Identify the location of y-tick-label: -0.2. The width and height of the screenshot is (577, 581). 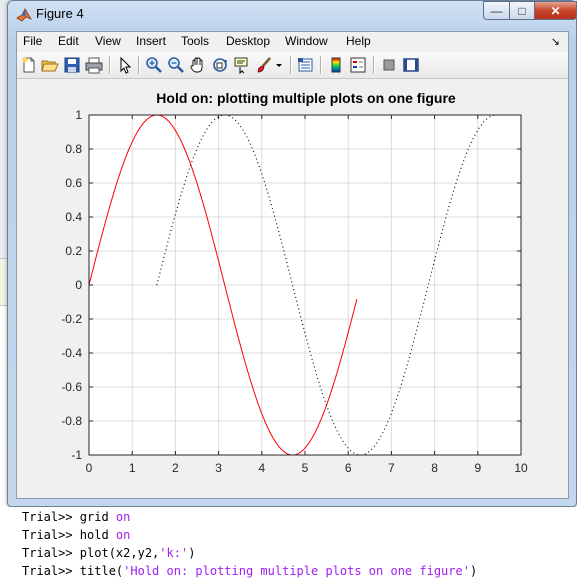
(71, 319).